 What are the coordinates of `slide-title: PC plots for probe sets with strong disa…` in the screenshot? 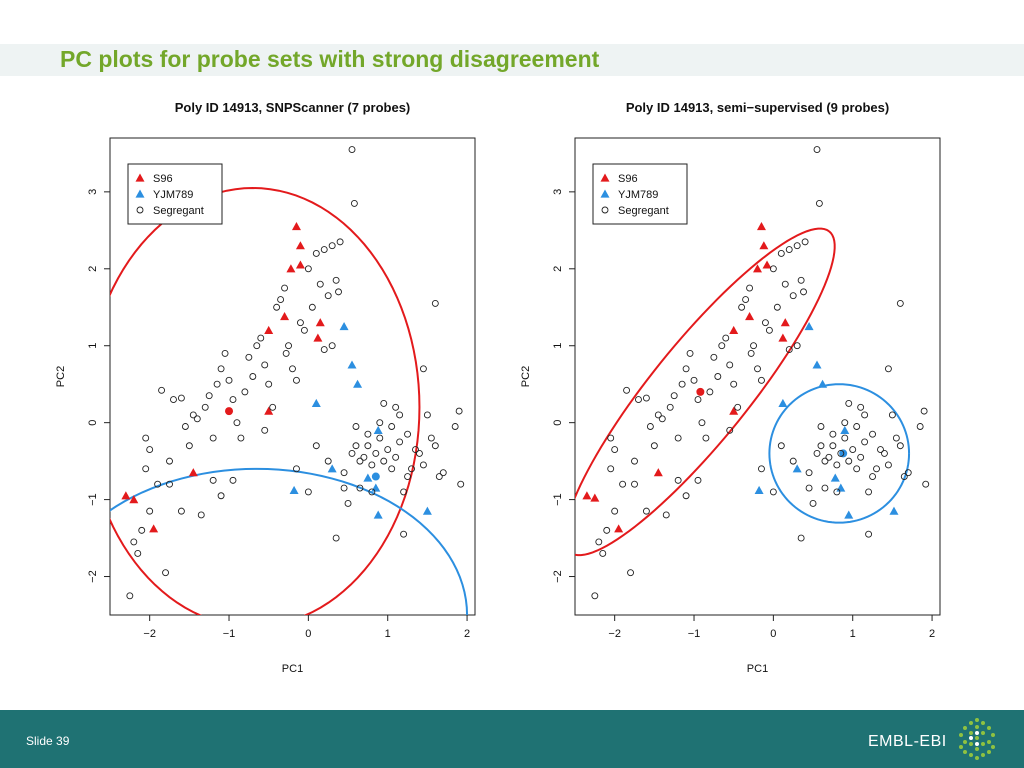 It's located at (330, 59).